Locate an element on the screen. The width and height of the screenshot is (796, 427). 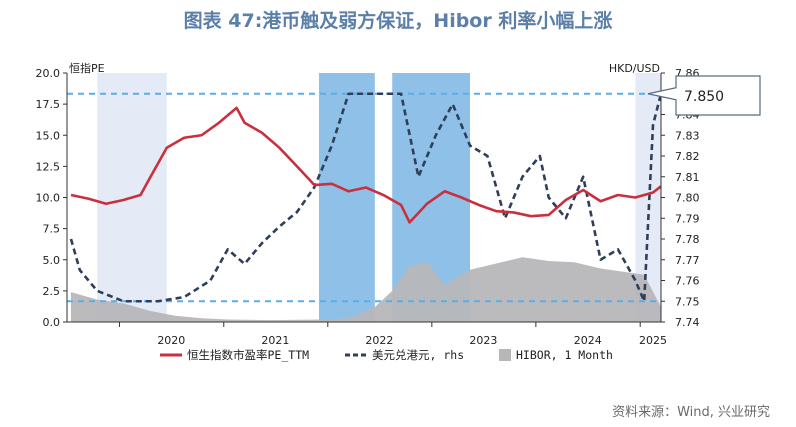
x-tick-label: 2025 is located at coordinates (653, 340).